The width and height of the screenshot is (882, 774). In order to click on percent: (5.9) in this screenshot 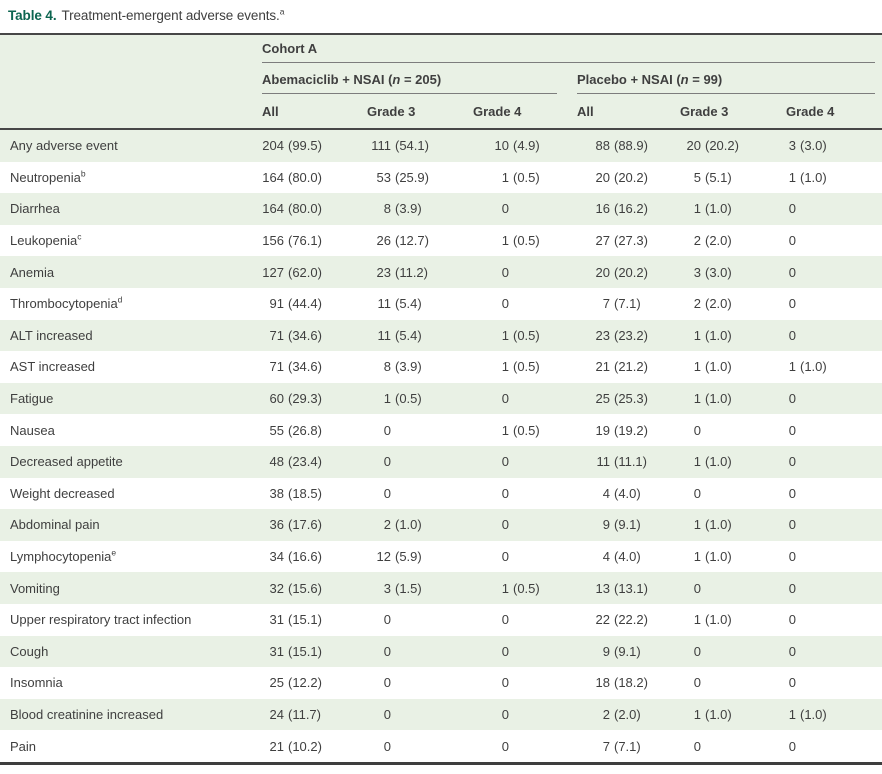, I will do `click(408, 557)`.